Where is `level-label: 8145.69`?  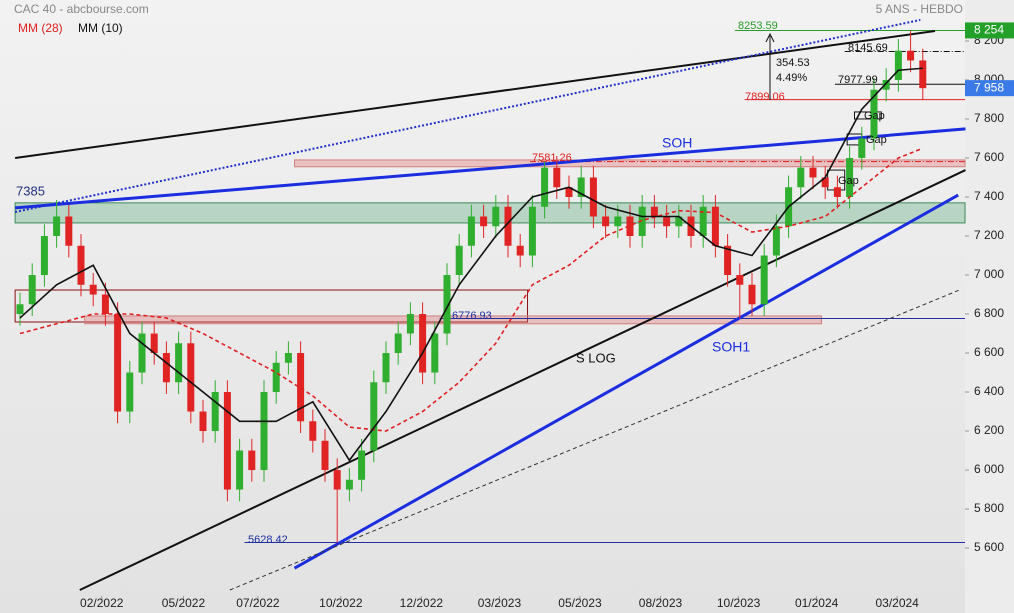
level-label: 8145.69 is located at coordinates (868, 48).